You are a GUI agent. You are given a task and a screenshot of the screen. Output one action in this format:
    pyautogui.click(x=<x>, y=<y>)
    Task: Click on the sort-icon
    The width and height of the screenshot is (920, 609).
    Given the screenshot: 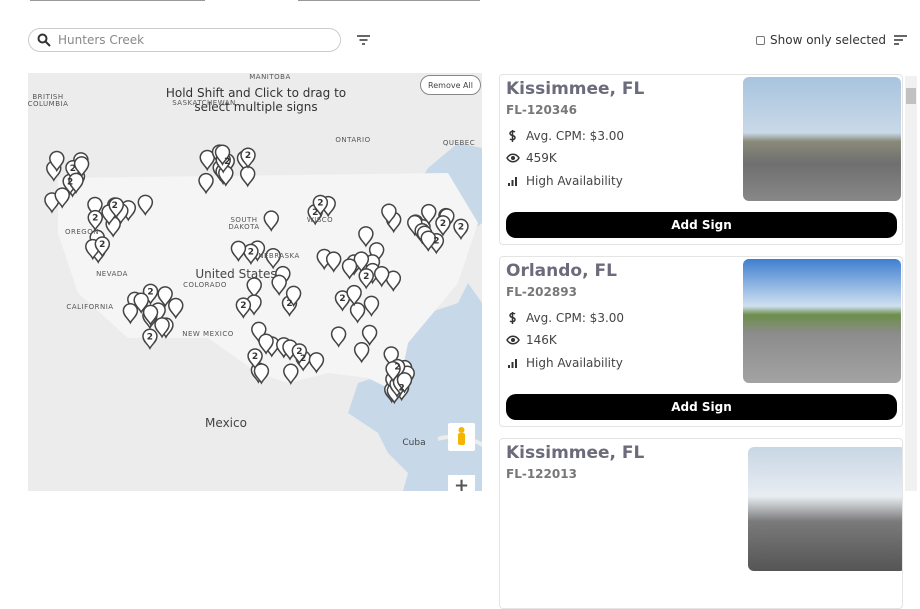 What is the action you would take?
    pyautogui.click(x=900, y=40)
    